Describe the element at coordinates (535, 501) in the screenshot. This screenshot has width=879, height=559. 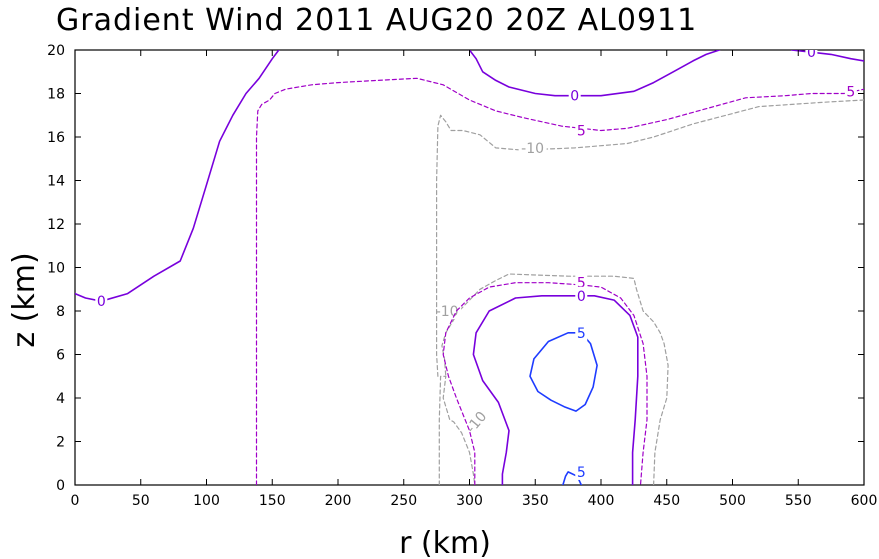
I see `x-tick-label: 350` at that location.